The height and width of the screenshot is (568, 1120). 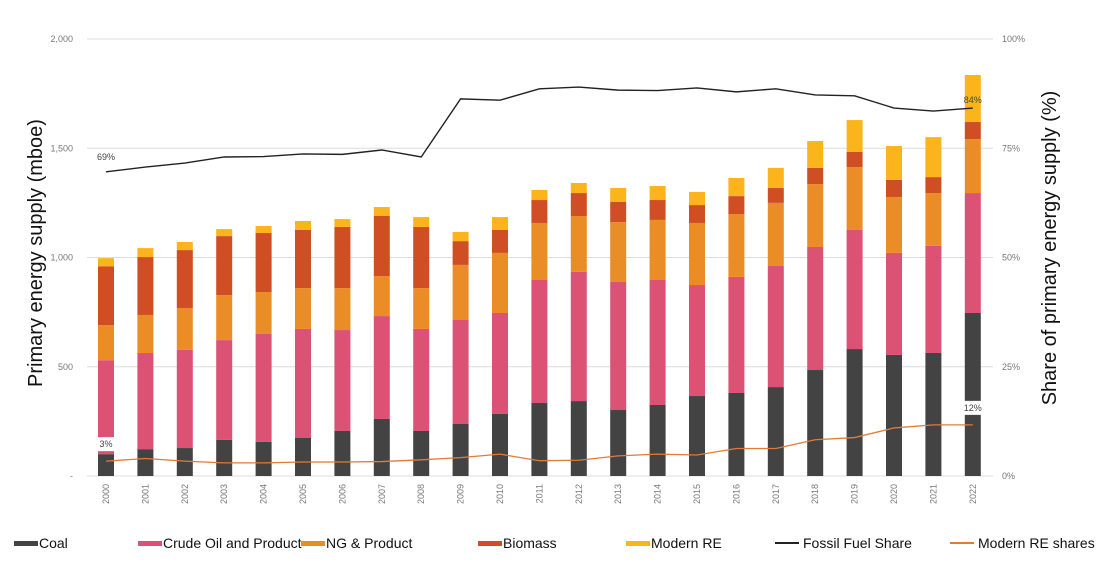 I want to click on bar-modern-re-2018, so click(x=815, y=154).